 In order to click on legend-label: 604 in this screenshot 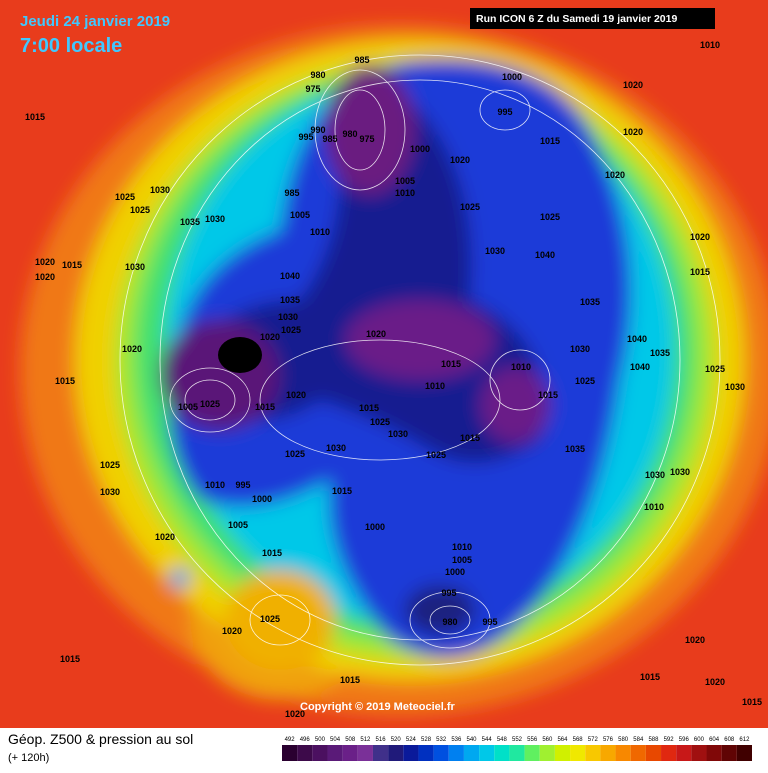, I will do `click(714, 740)`.